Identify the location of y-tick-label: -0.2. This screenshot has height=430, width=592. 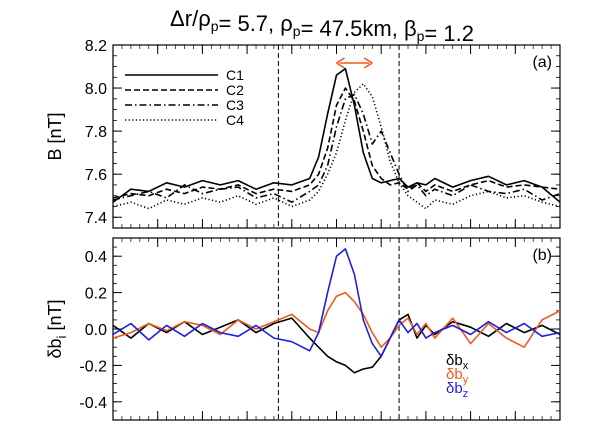
(93, 366).